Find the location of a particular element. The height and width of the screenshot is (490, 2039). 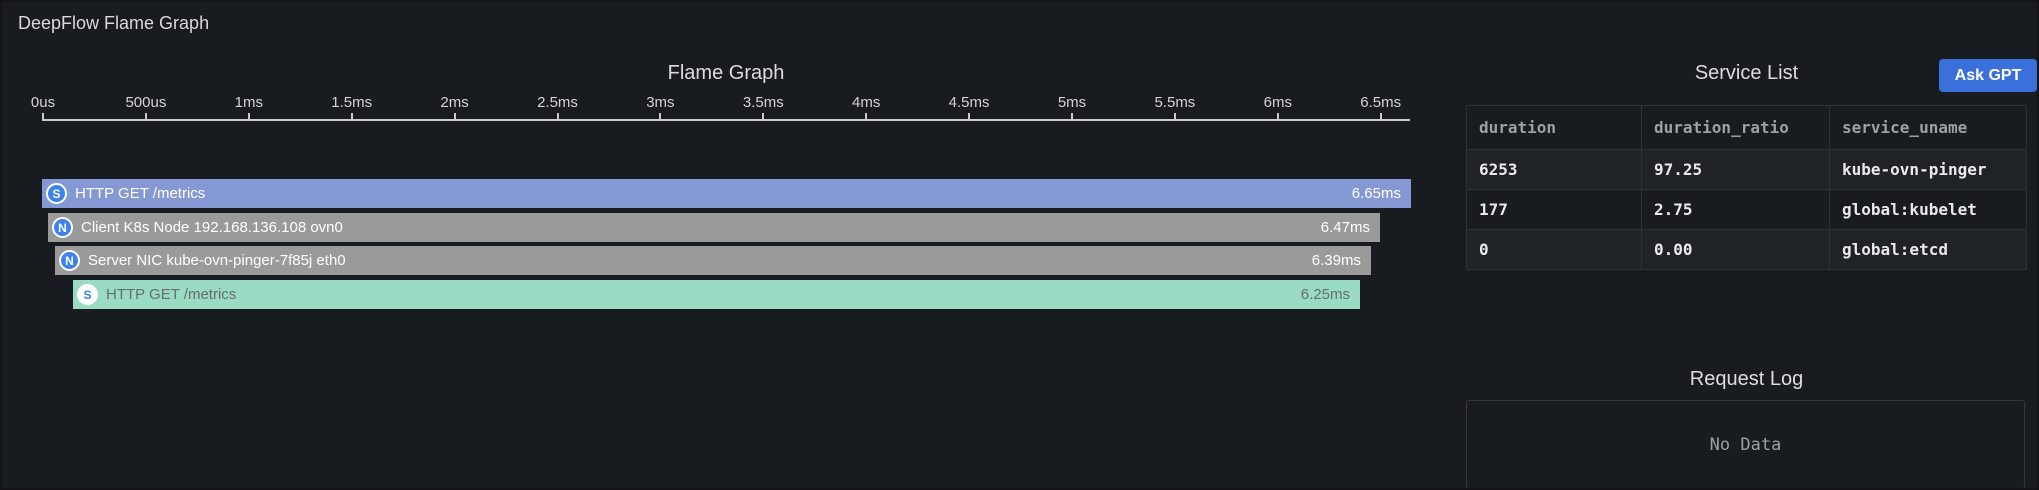

service-table-cell: global:kubelet is located at coordinates (1928, 209).